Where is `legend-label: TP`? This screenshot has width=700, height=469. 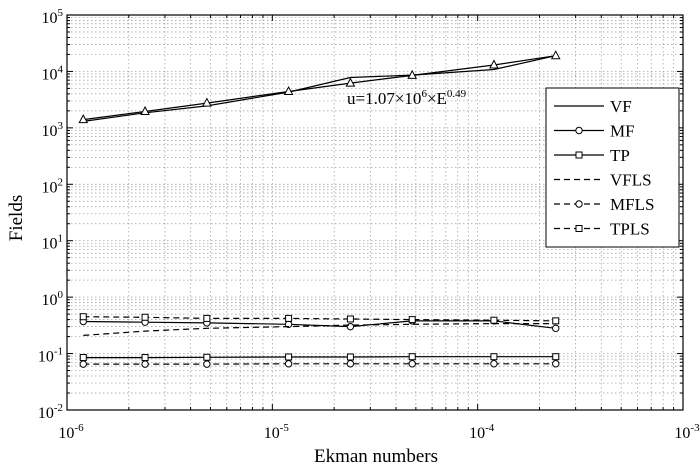 legend-label: TP is located at coordinates (620, 155).